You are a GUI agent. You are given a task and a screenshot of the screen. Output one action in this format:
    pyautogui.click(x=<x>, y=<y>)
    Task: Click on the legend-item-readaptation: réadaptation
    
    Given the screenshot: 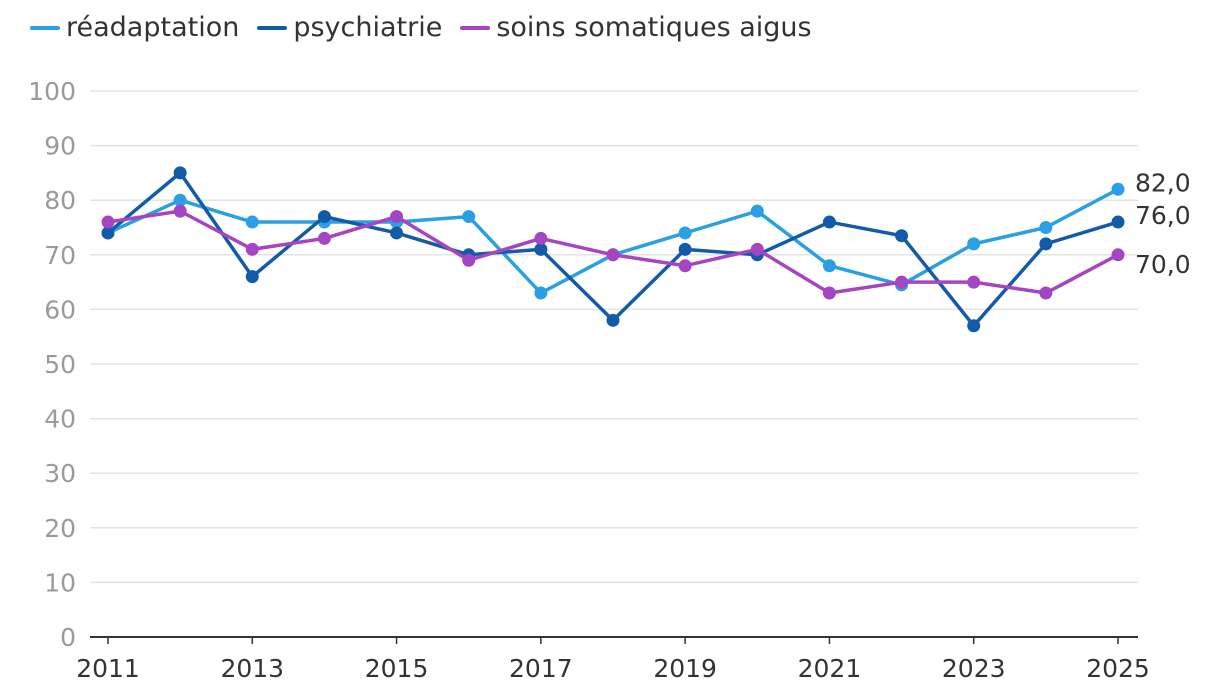 What is the action you would take?
    pyautogui.click(x=134, y=27)
    